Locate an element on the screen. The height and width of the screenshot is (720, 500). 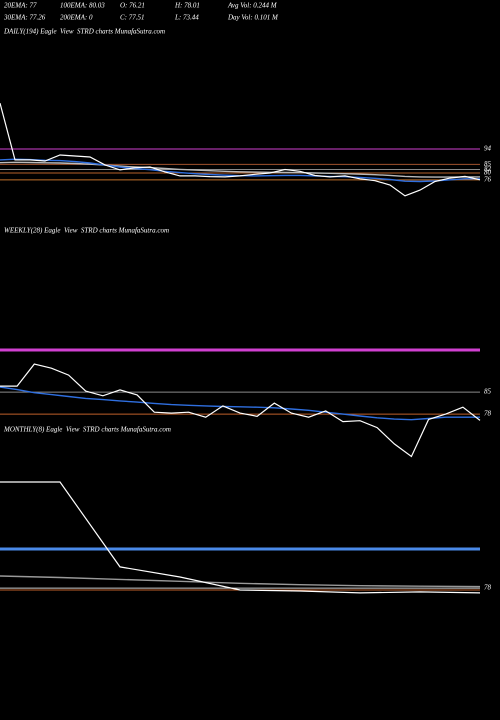
header-stat: L: 73.44 is located at coordinates (186, 18).